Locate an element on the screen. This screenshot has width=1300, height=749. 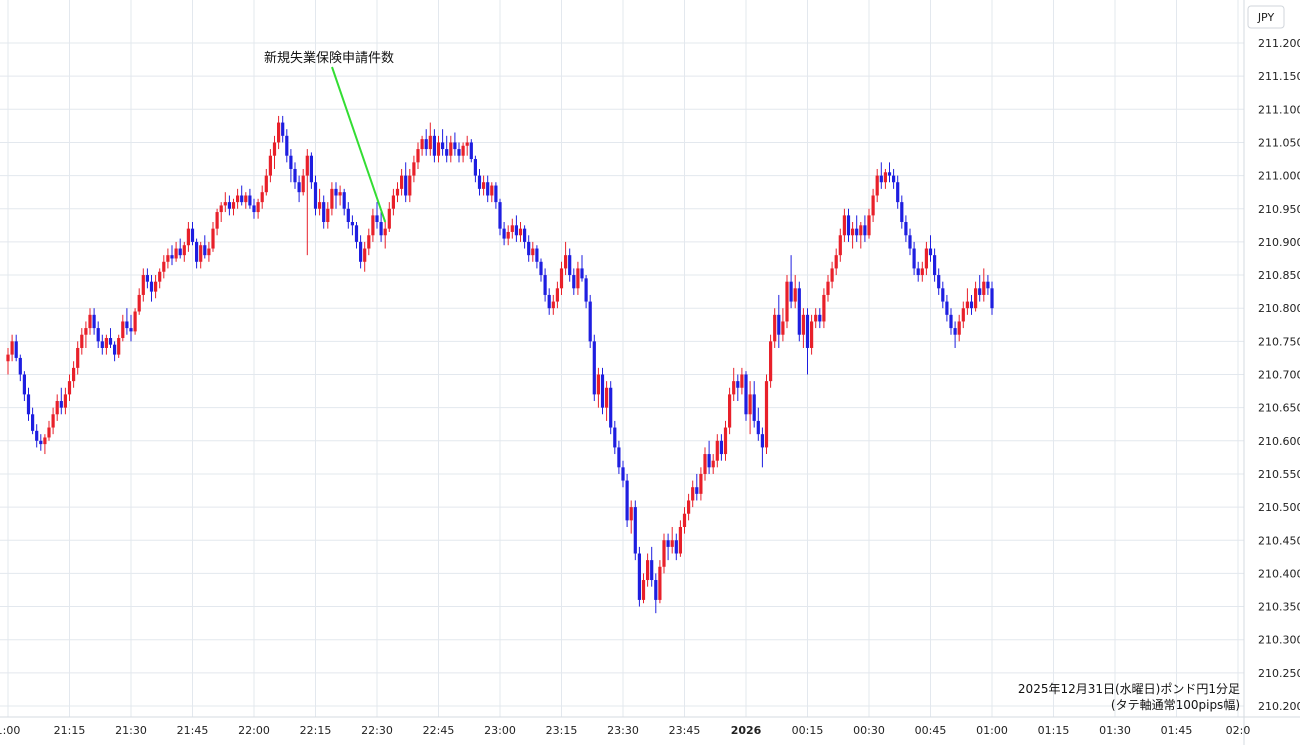
time-tick-label: 1:00 is located at coordinates (10, 730).